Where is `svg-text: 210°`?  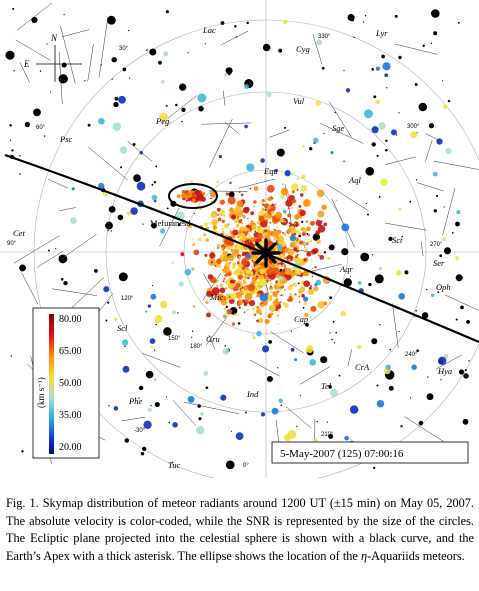 svg-text: 210° is located at coordinates (327, 435).